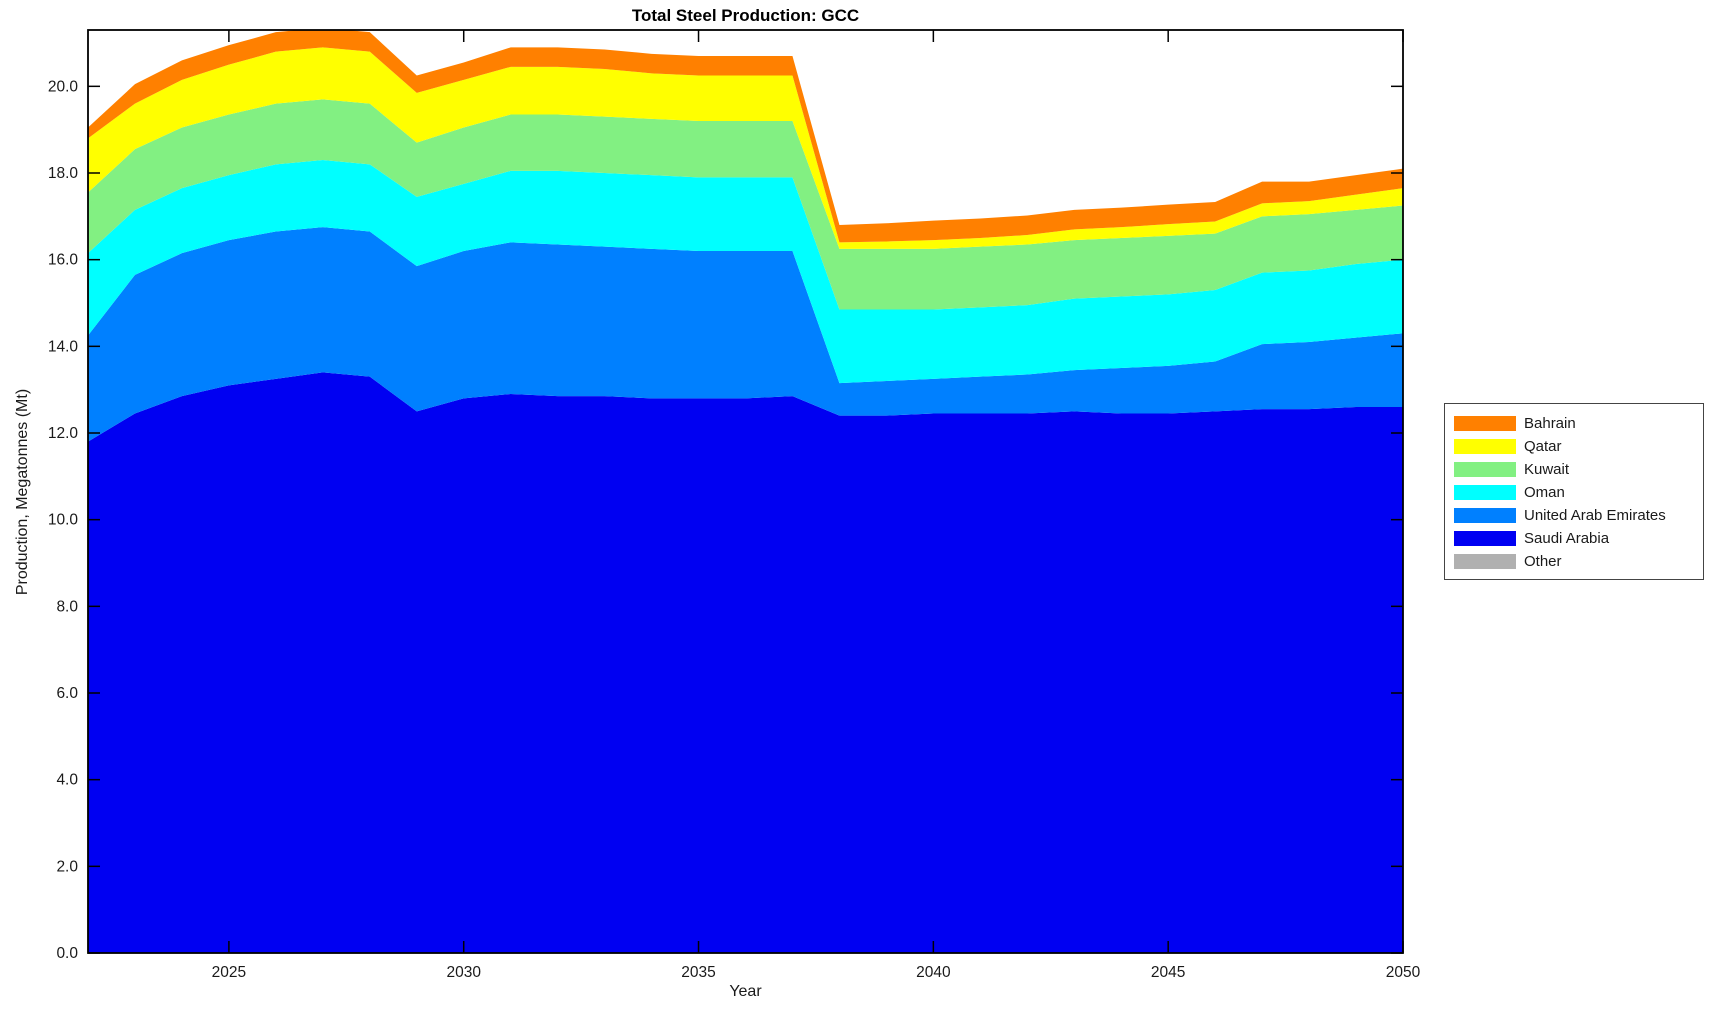 Image resolution: width=1718 pixels, height=1021 pixels. I want to click on y-tick-label: 6.0, so click(67, 693).